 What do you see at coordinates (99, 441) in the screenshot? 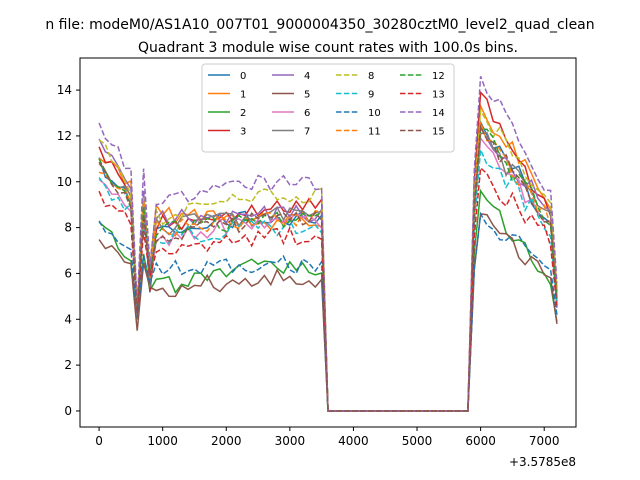
I see `x-tick-label: 0` at bounding box center [99, 441].